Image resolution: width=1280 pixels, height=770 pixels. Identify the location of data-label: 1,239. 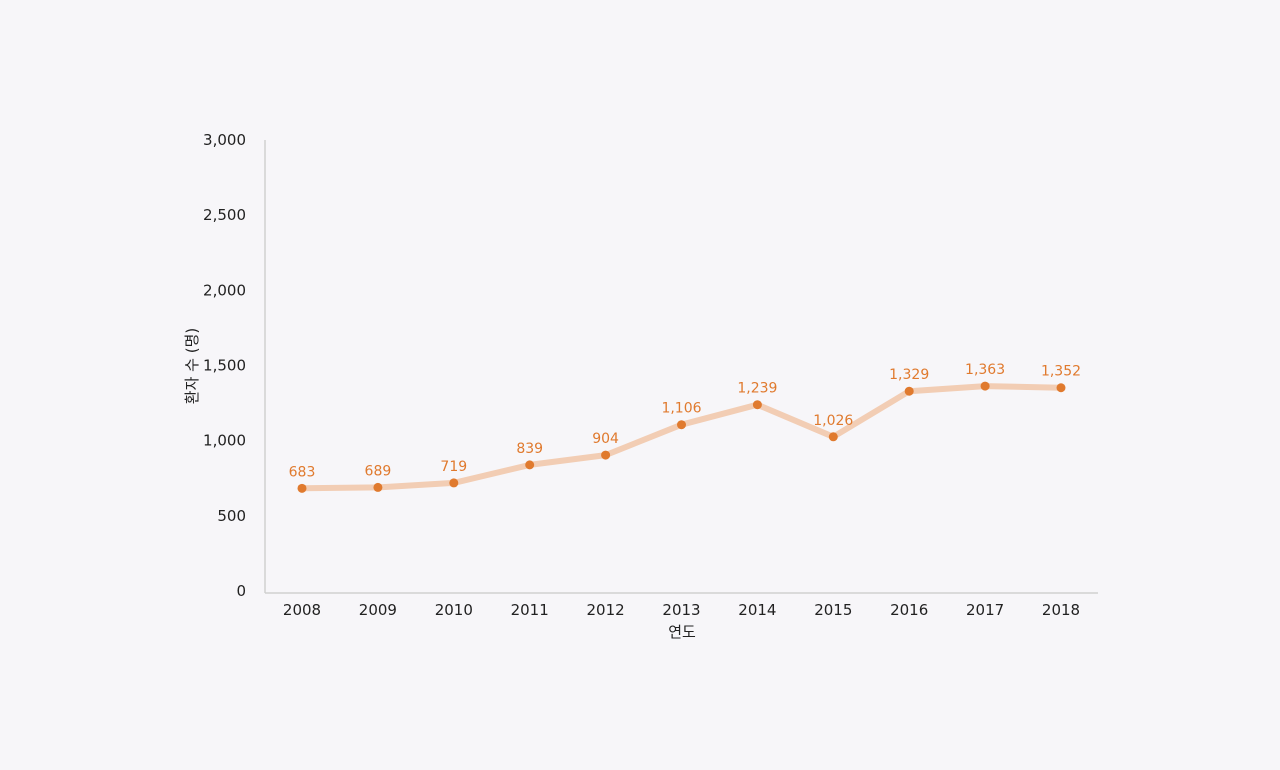
(757, 389).